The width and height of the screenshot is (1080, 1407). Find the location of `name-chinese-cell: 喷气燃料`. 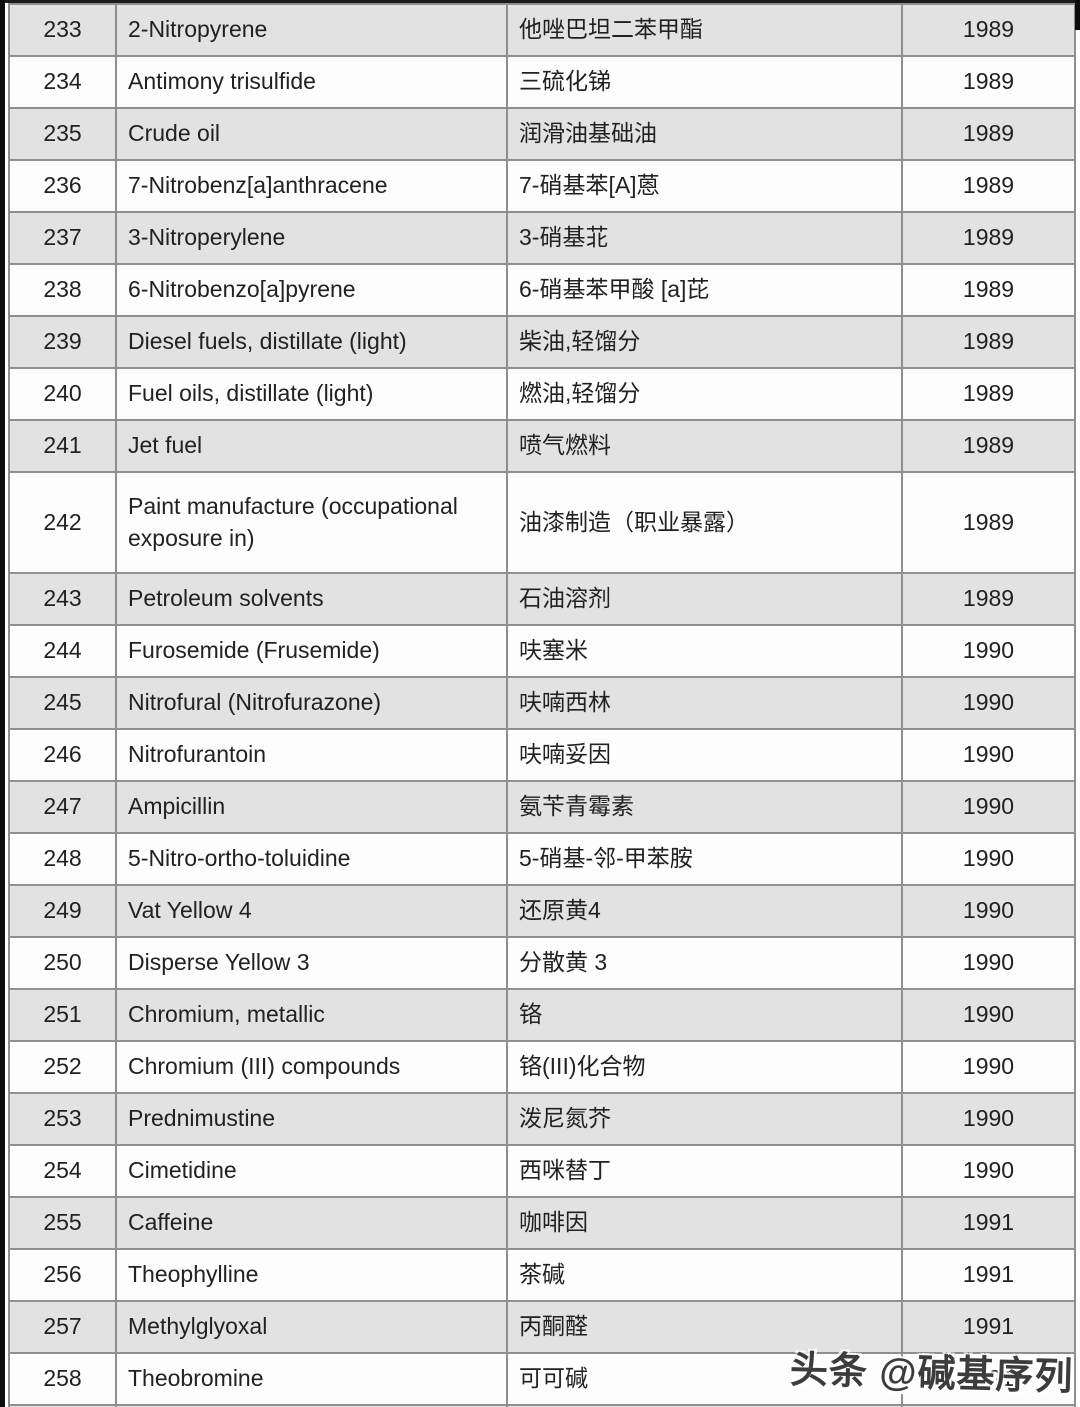

name-chinese-cell: 喷气燃料 is located at coordinates (704, 446).